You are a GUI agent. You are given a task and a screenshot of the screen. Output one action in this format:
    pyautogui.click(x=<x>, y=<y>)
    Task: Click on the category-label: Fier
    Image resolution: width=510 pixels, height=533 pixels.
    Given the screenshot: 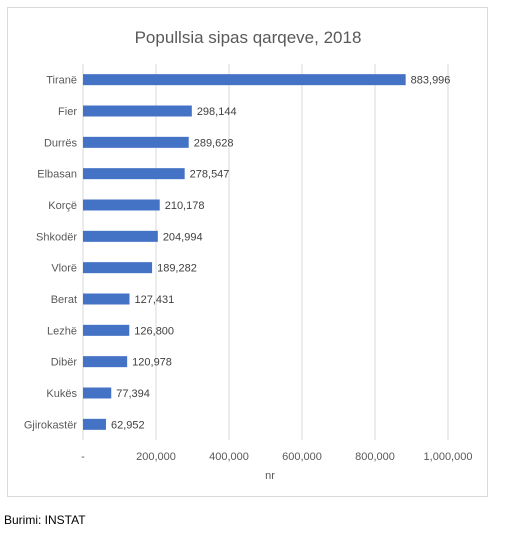 What is the action you would take?
    pyautogui.click(x=67, y=112)
    